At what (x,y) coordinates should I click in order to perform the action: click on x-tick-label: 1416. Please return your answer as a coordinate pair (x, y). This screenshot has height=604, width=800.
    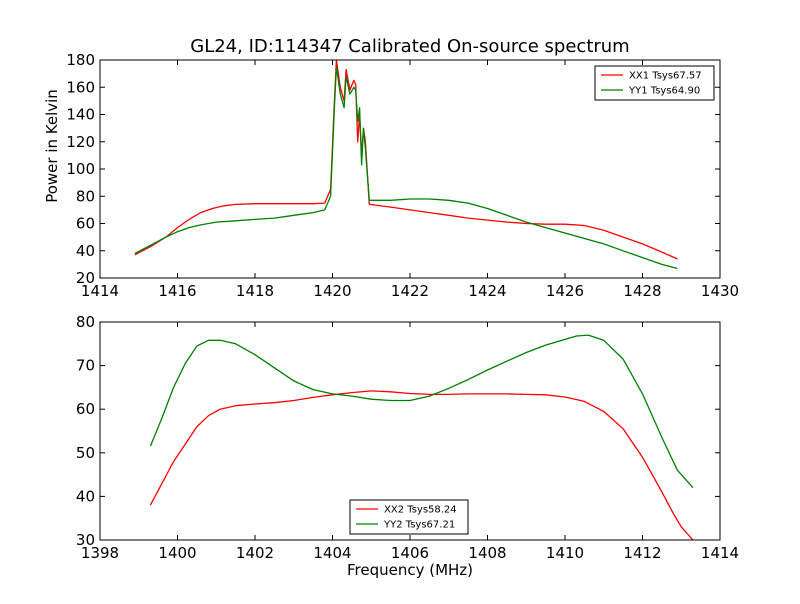
    Looking at the image, I should click on (177, 291).